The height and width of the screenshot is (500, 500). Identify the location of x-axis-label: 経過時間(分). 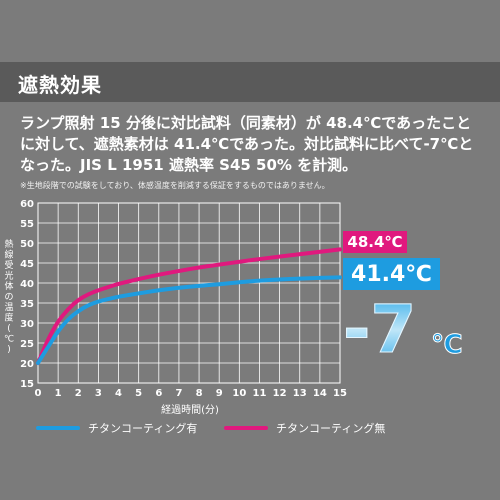
(190, 409).